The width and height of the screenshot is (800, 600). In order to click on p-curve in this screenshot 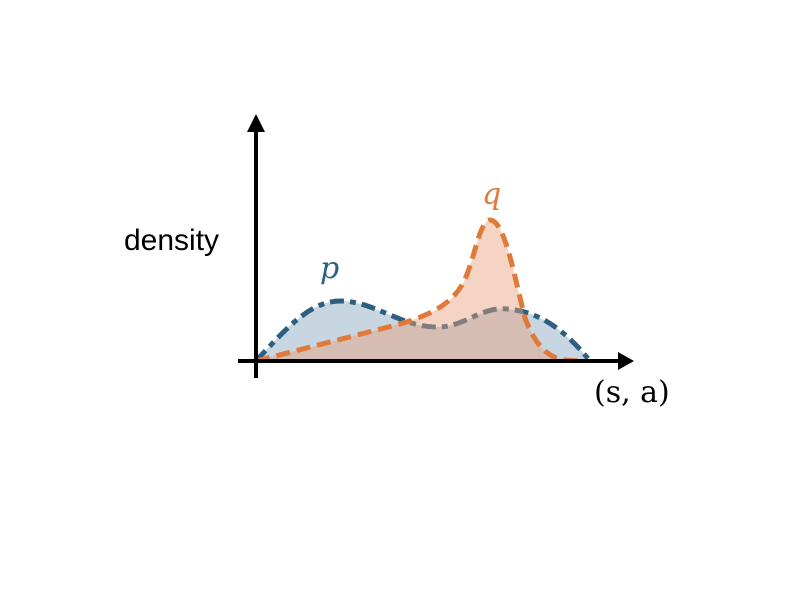, I will do `click(423, 330)`.